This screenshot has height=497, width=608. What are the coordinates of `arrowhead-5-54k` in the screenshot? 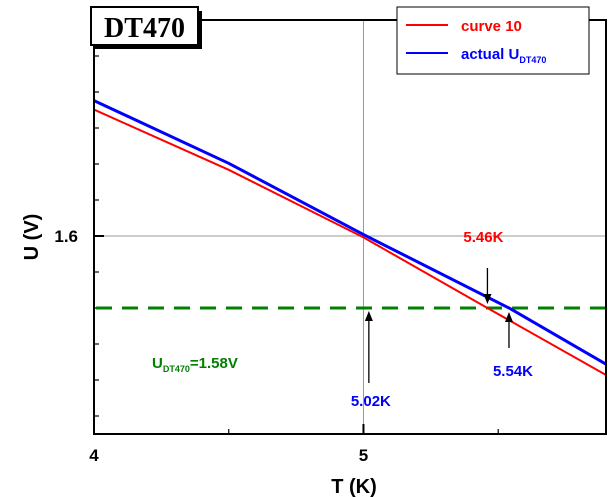 It's located at (508, 317).